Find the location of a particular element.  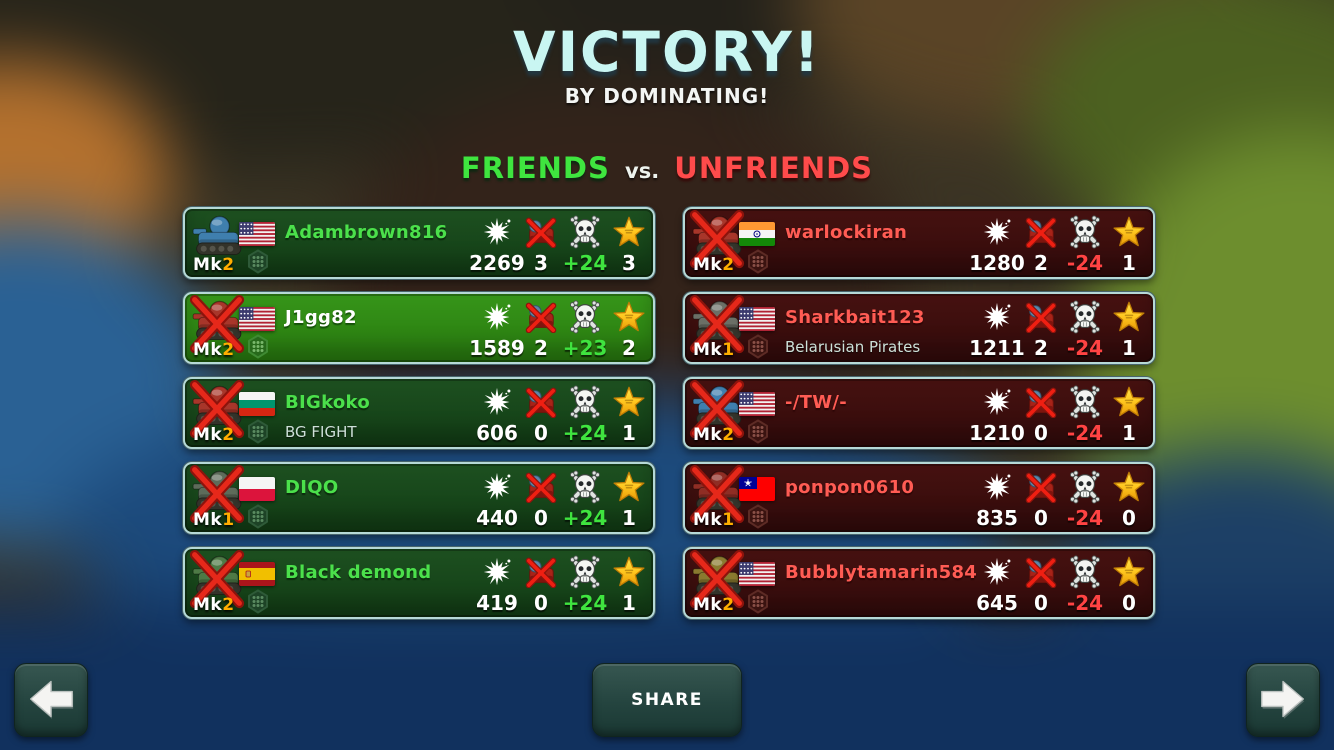

stat-damage: 606 is located at coordinates (497, 414).